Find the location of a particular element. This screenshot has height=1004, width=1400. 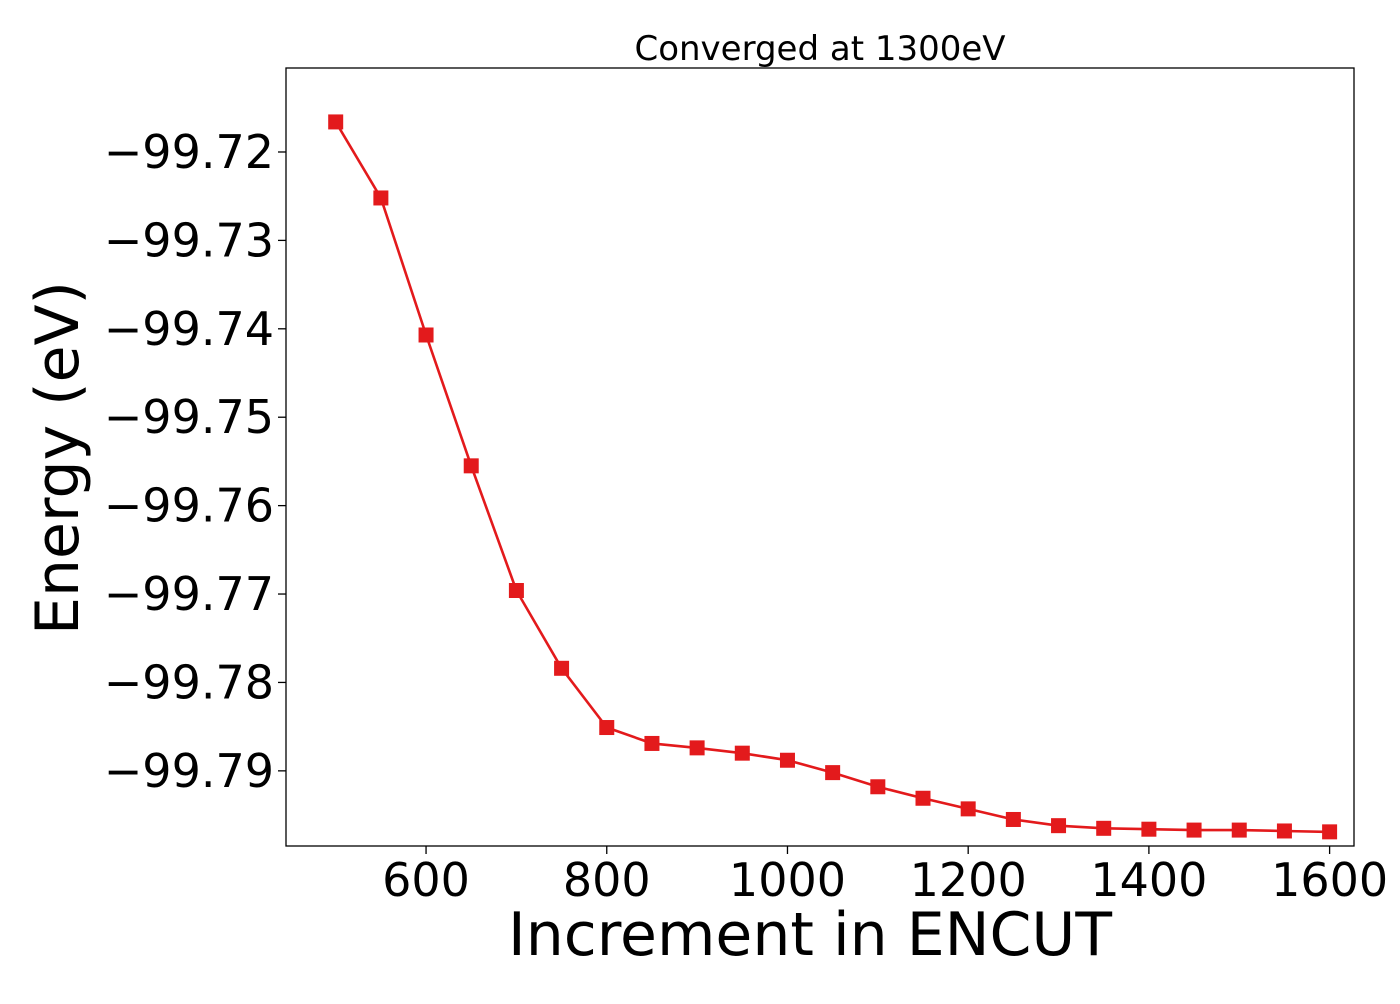

y-tick-label: −99.75 is located at coordinates (189, 417).